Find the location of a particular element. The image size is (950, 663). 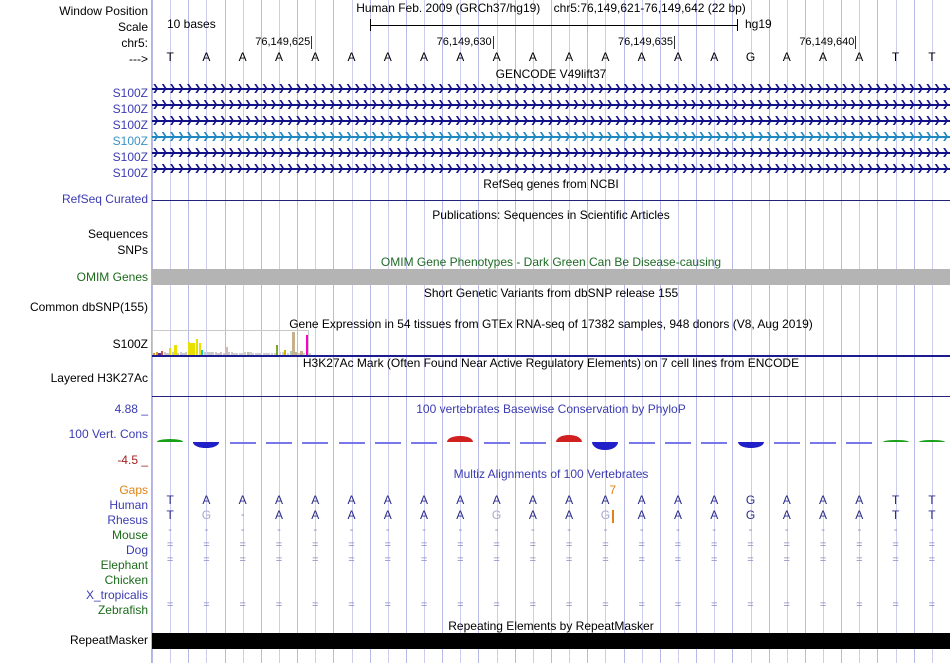

label-species-human: Human is located at coordinates (128, 505).